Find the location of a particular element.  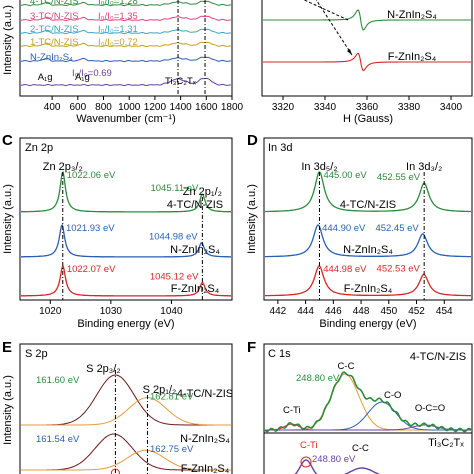

panel-c-letter: C is located at coordinates (7, 140).